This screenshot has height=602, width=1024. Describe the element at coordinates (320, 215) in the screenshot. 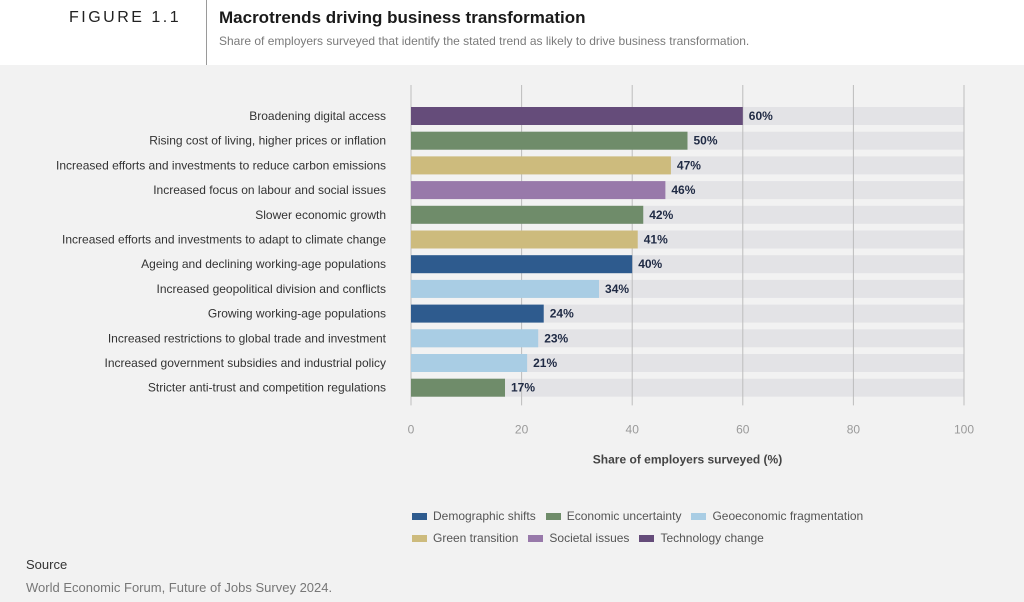

I see `category-label: Slower economic growth` at that location.